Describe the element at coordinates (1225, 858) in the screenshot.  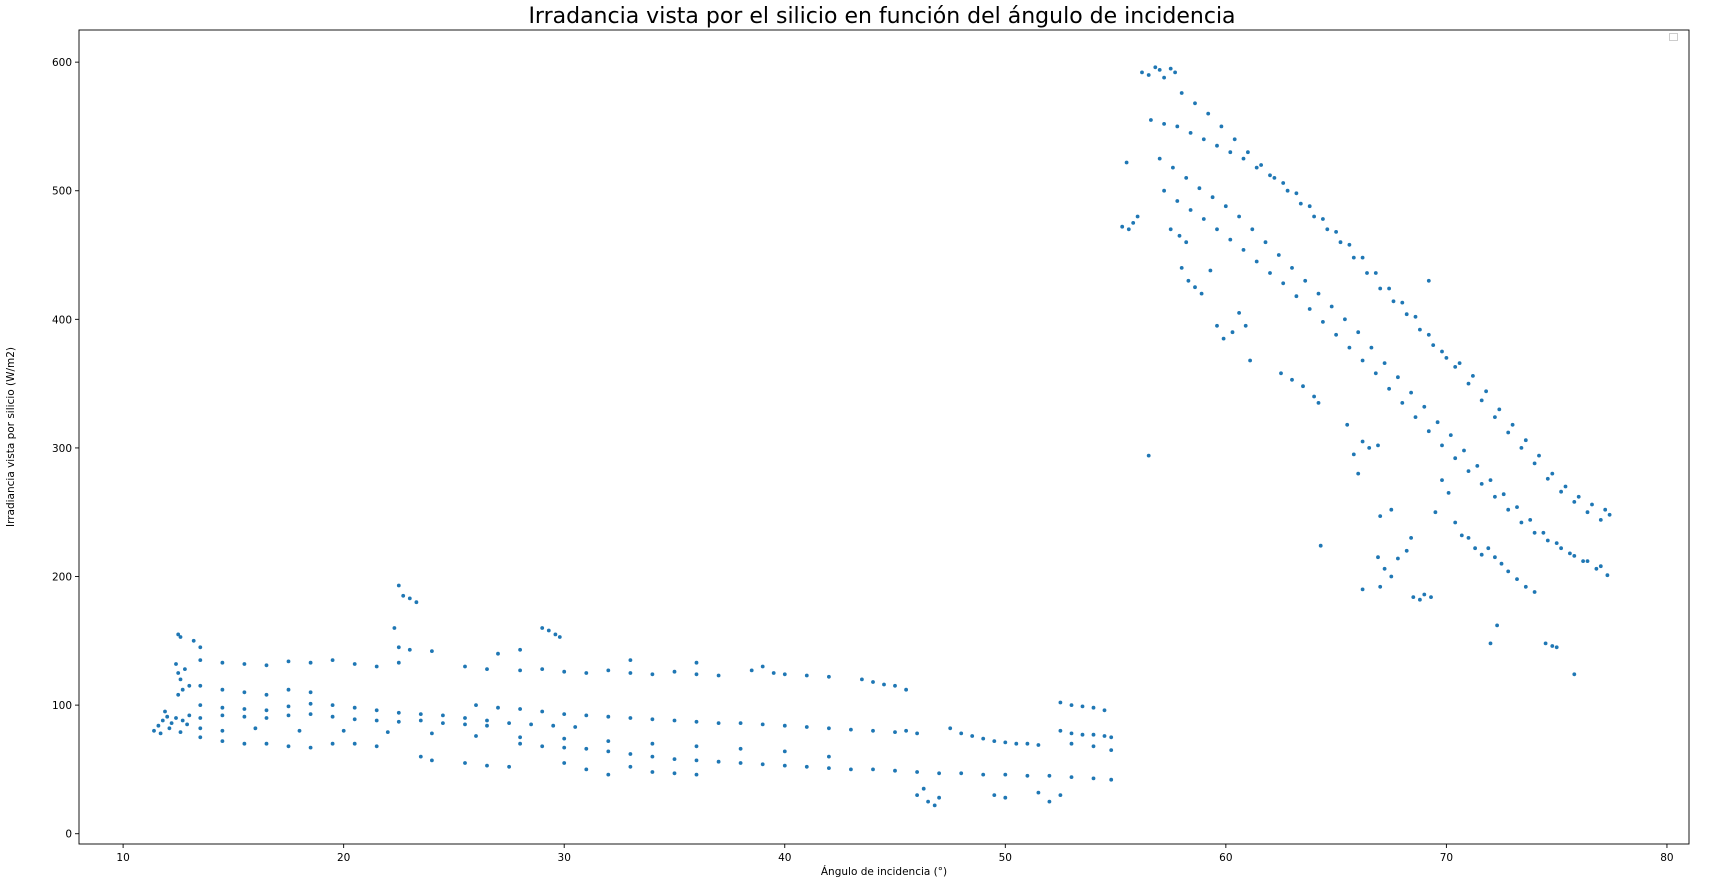
I see `x-tick-label: 60` at that location.